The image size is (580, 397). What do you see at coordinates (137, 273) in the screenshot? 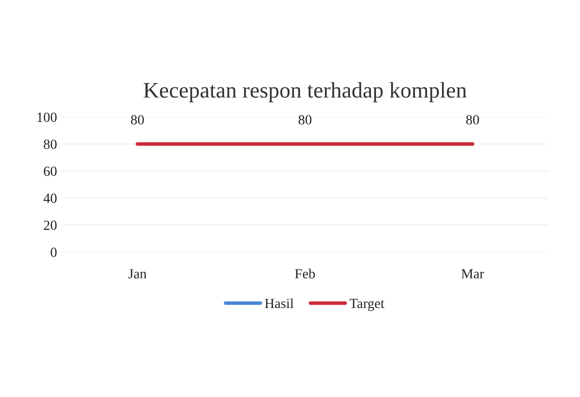
I see `x-tick-label: Jan` at bounding box center [137, 273].